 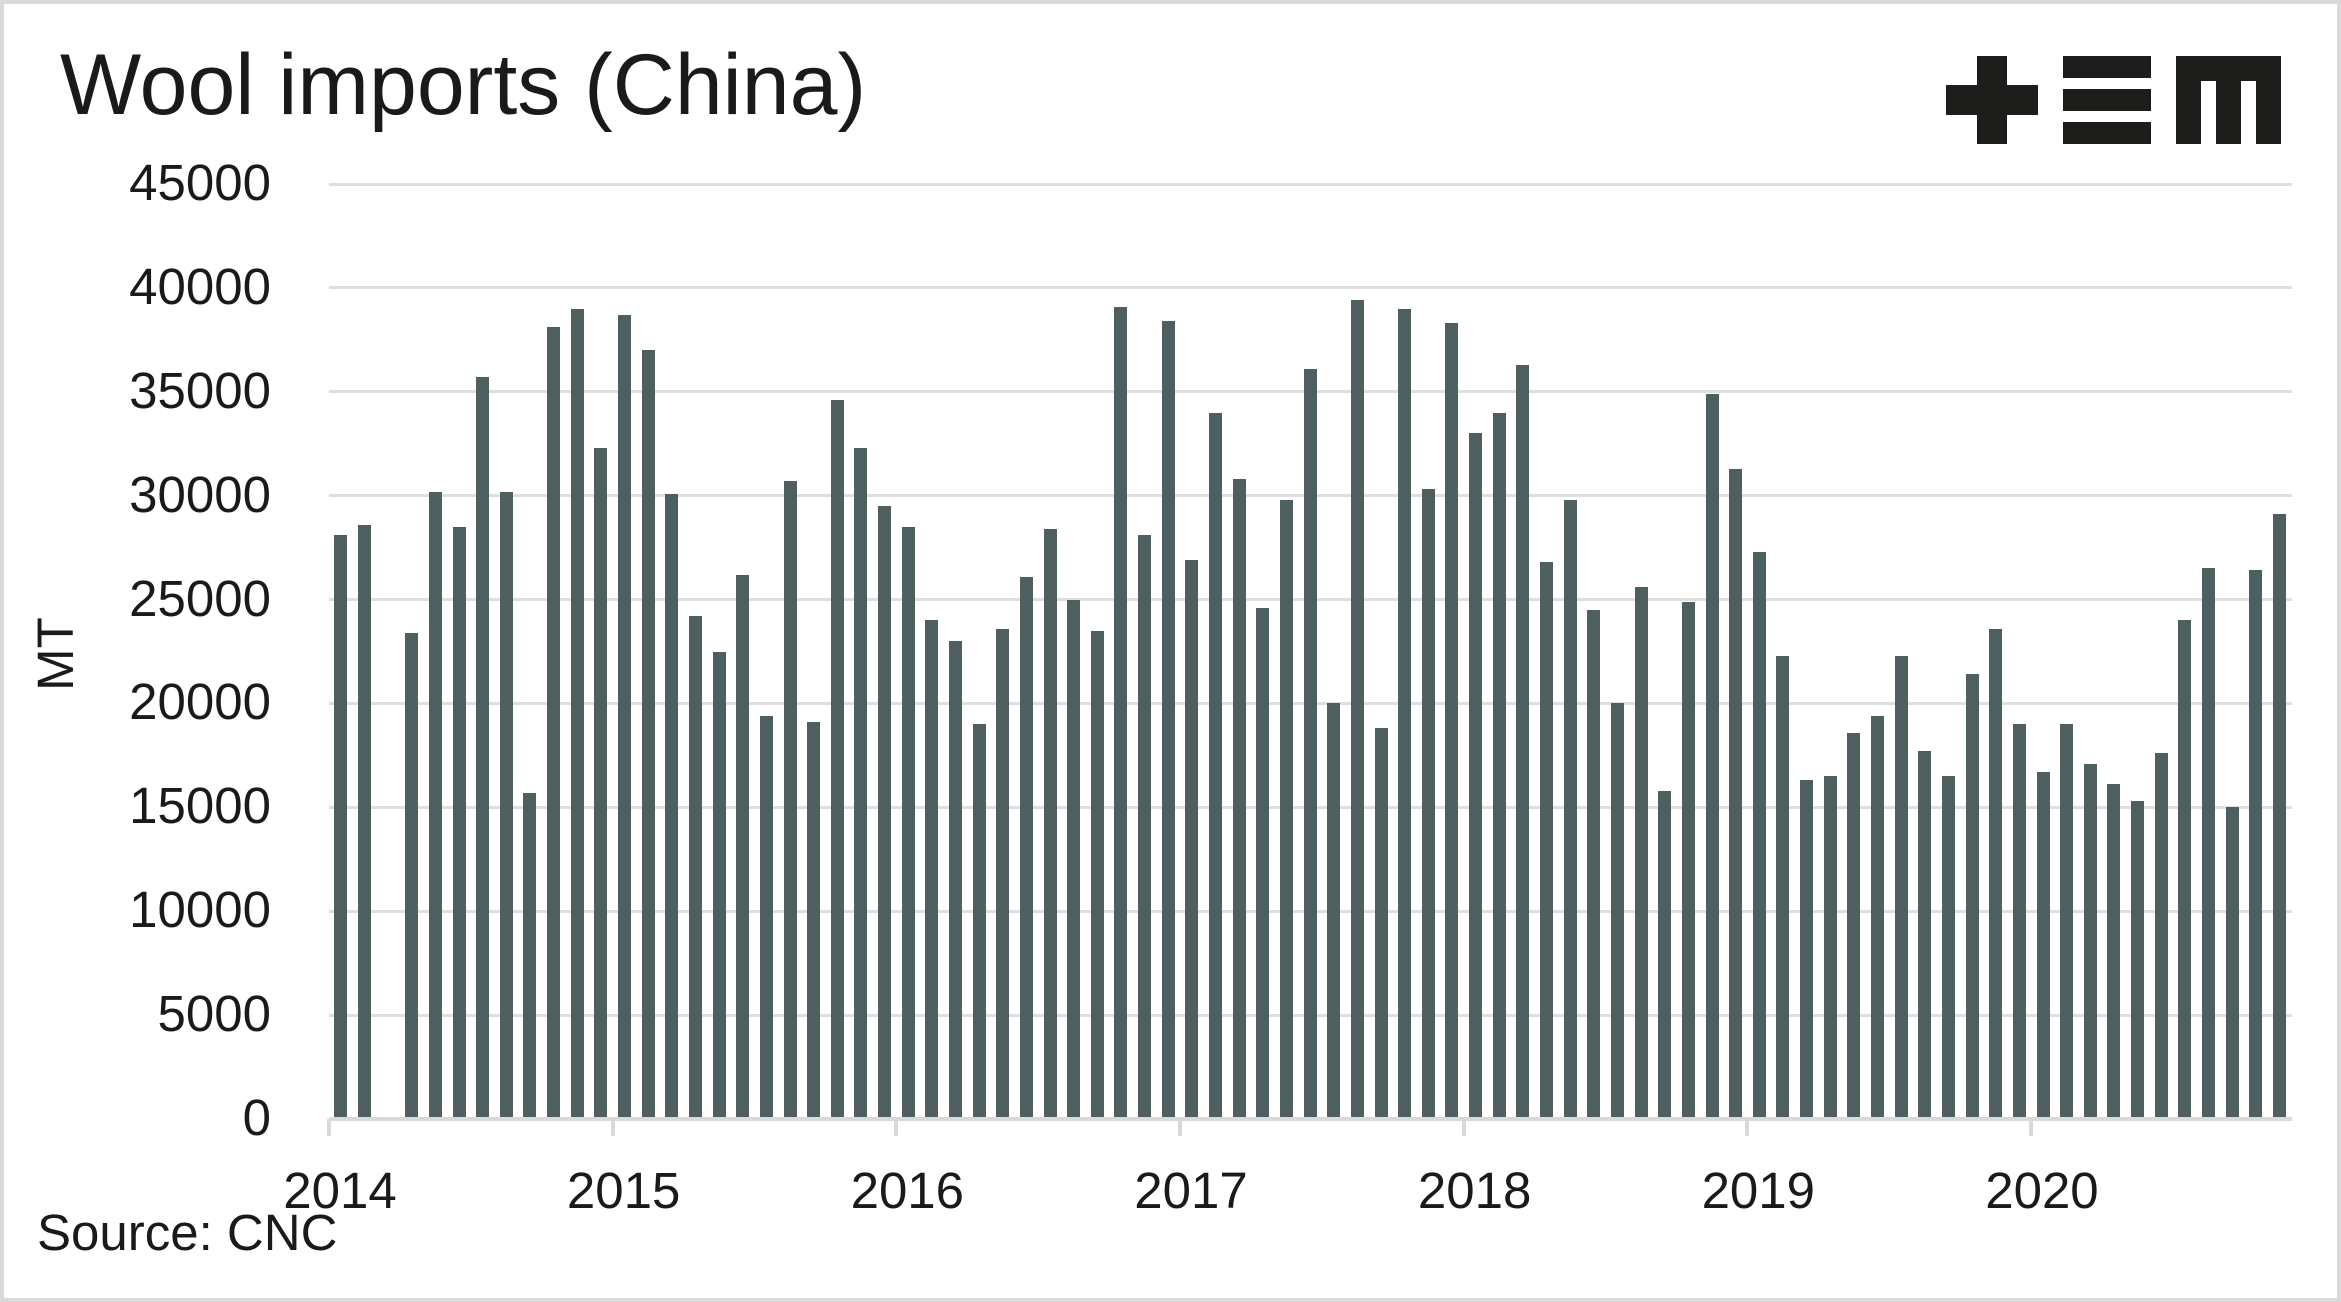 What do you see at coordinates (1758, 1190) in the screenshot?
I see `x-axis-tick-label: 2019` at bounding box center [1758, 1190].